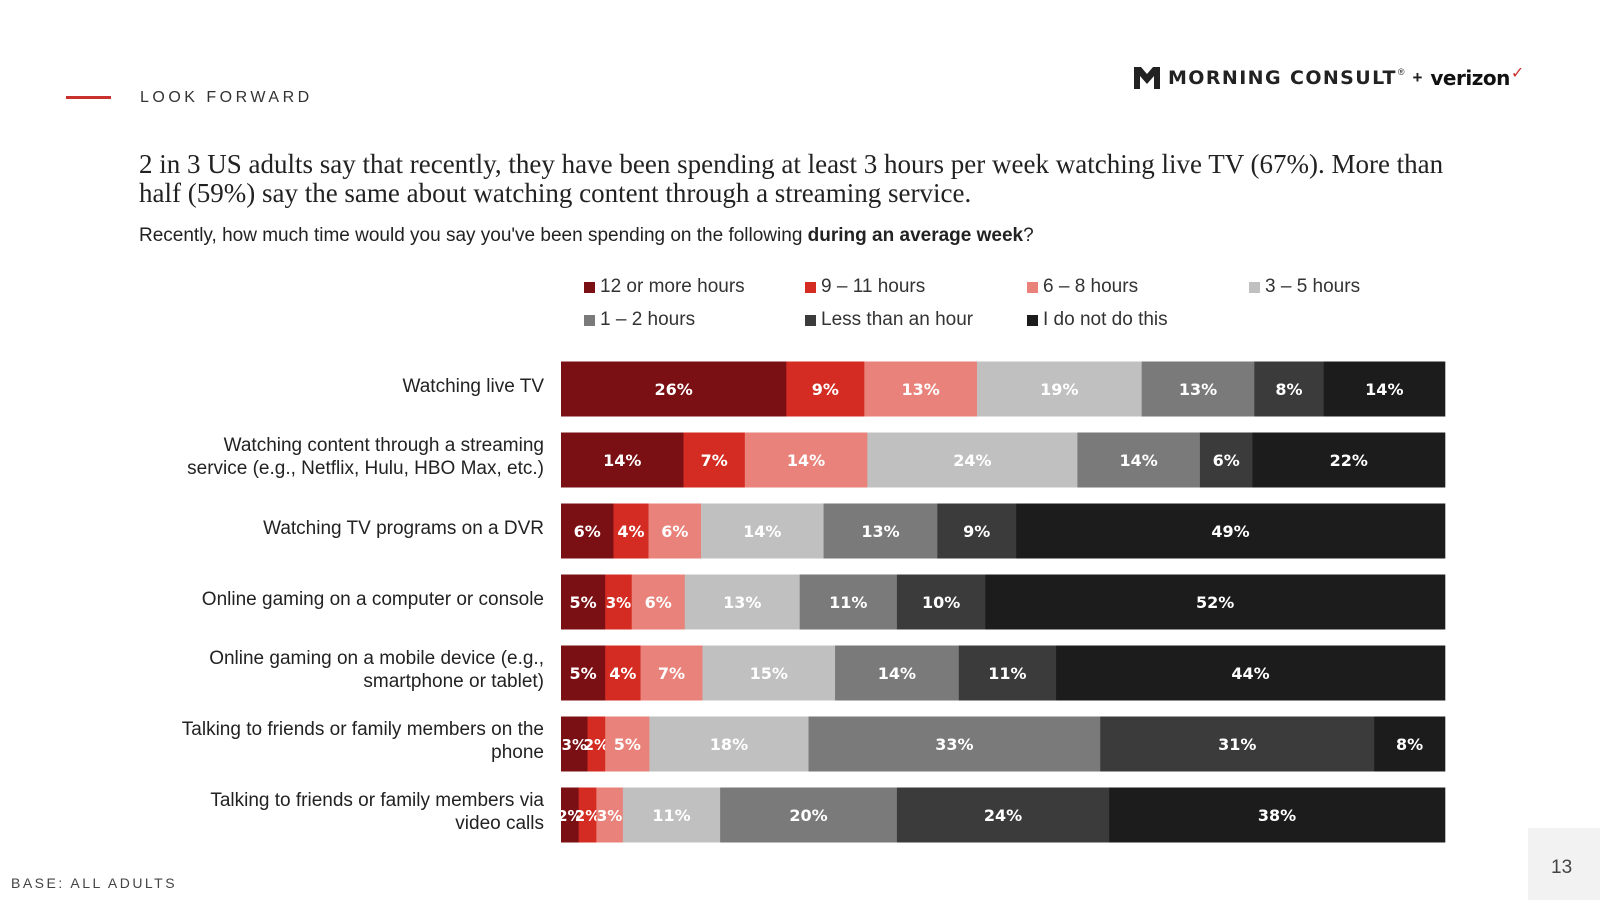 This screenshot has width=1600, height=900. I want to click on logo-brand-name: MORNING CONSULT, so click(1282, 78).